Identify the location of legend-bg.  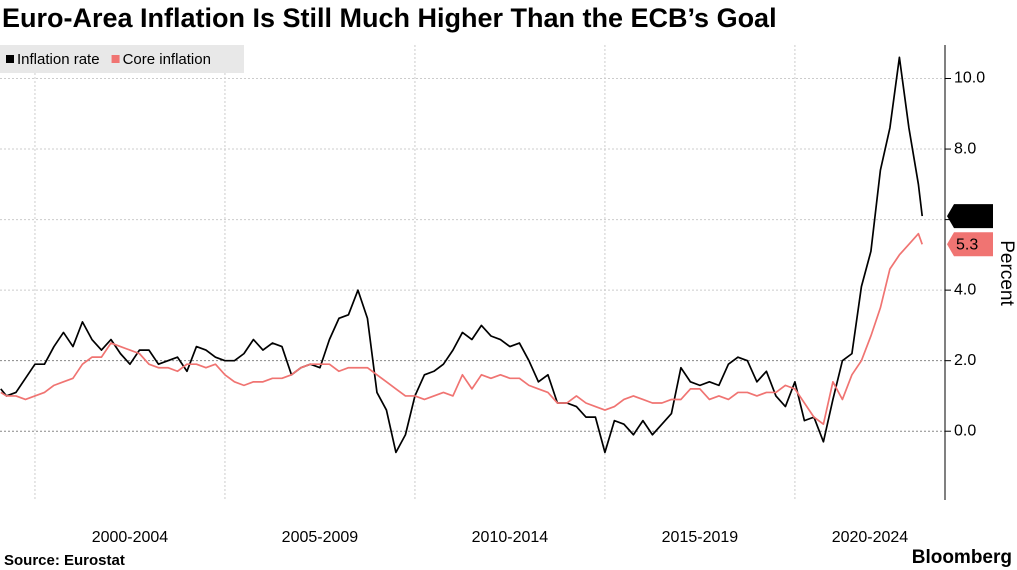
(122, 59).